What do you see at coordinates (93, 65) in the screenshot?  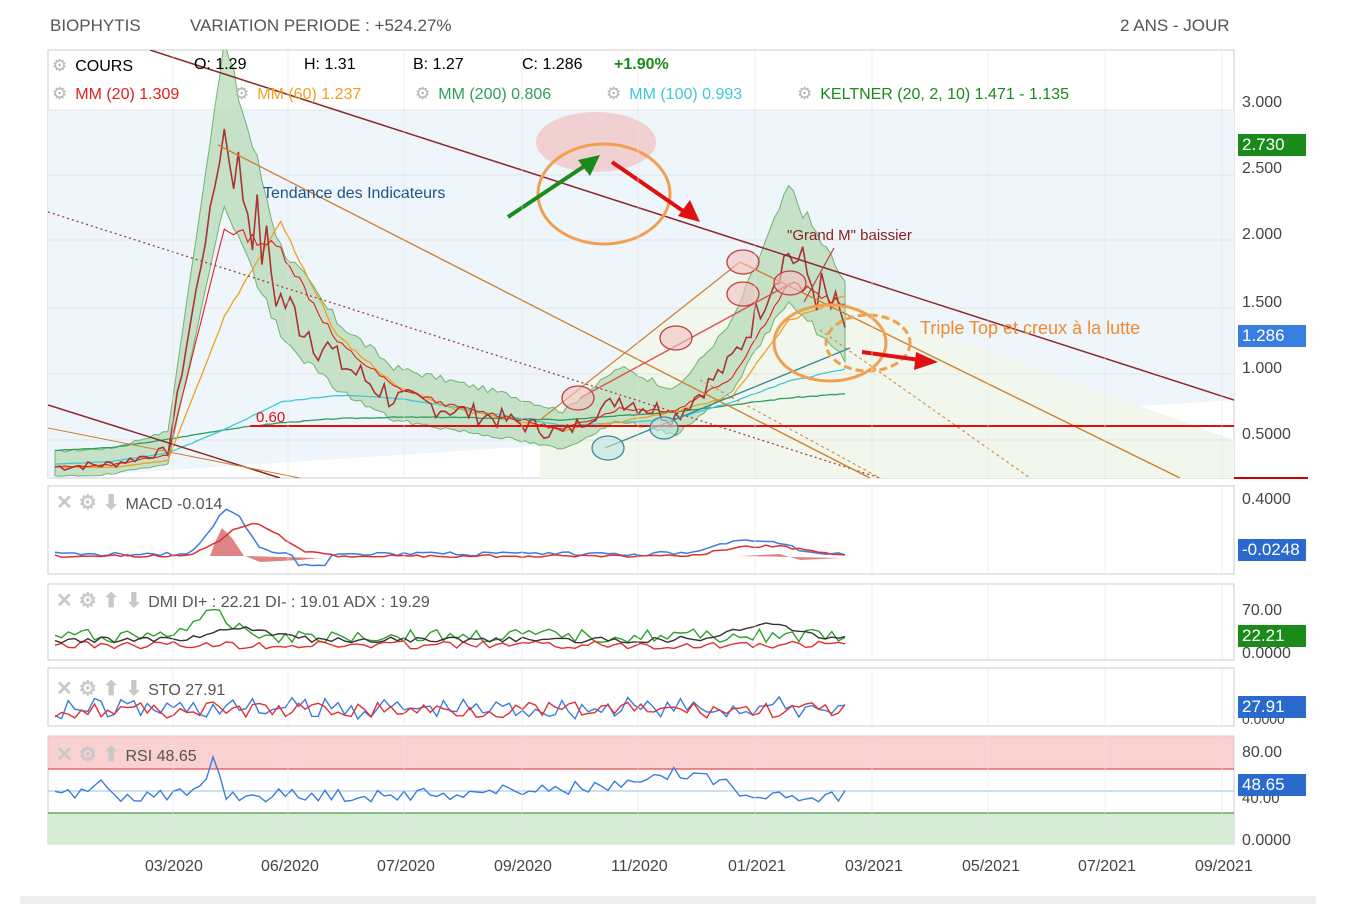 I see `legend-cours: ⚙ COURS` at bounding box center [93, 65].